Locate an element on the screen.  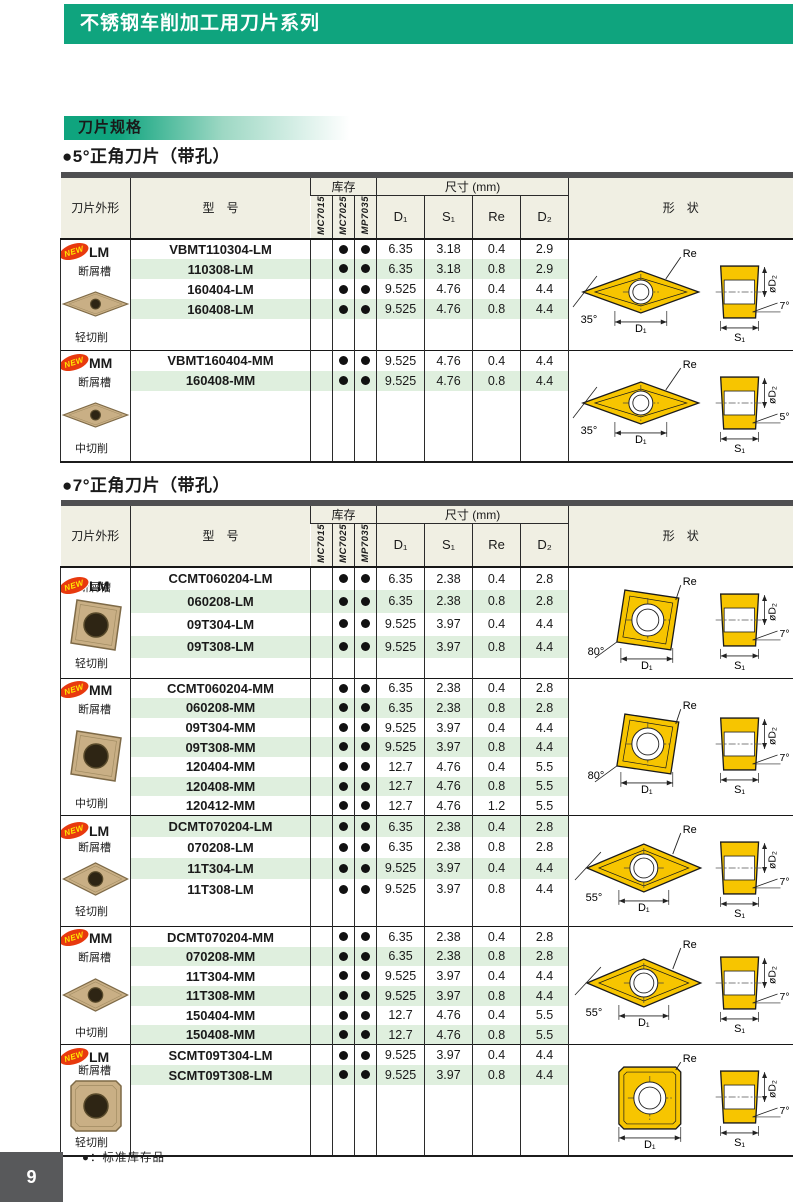
dimension-cell: 4.4 is located at coordinates (544, 309).